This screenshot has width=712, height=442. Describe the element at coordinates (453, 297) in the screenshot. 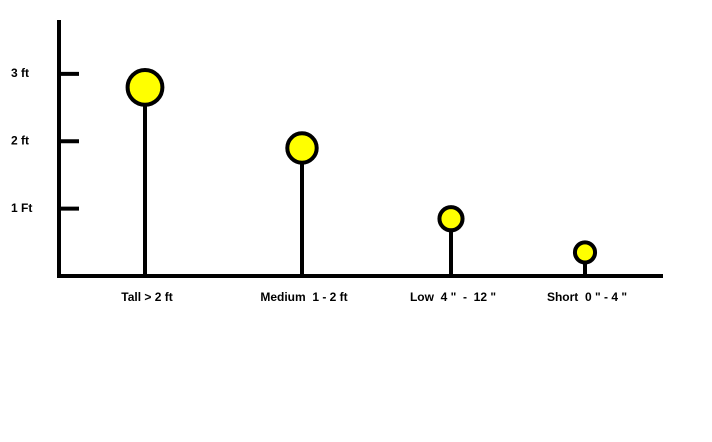

I see `x-tick-label: Low 4 " - 12 "` at that location.